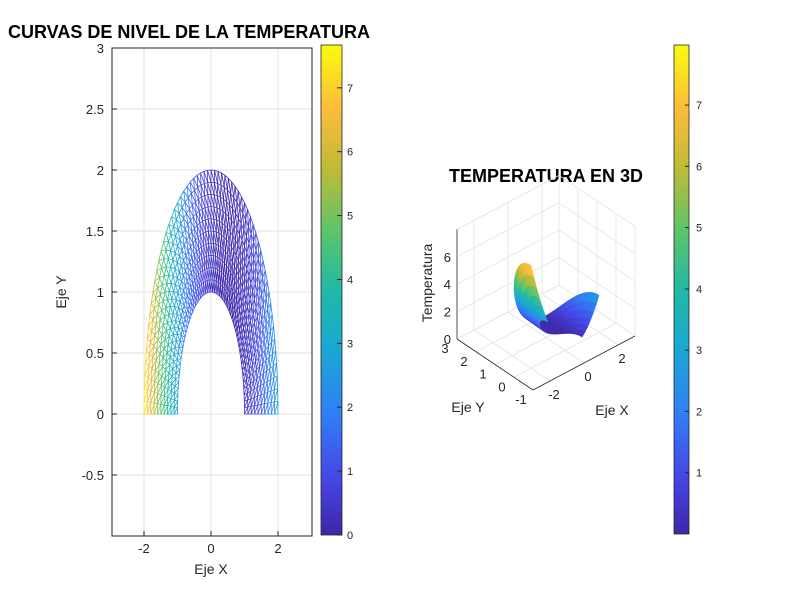  I want to click on surface-colorbar, so click(681, 289).